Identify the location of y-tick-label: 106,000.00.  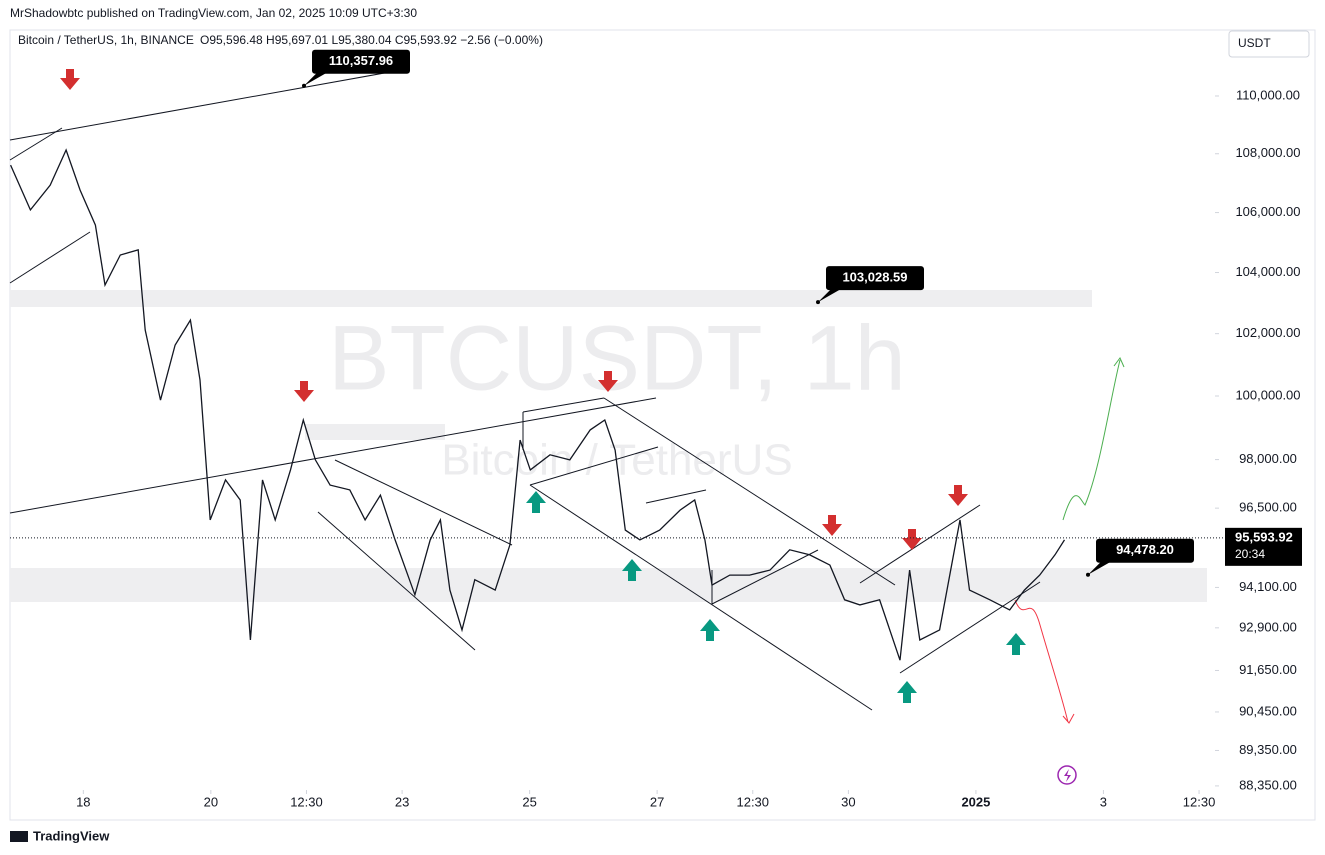
(1267, 211).